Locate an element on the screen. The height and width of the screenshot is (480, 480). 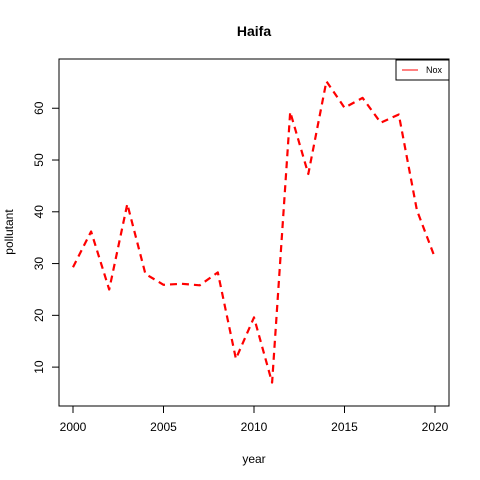
y-tick-label-10: 10 is located at coordinates (39, 367).